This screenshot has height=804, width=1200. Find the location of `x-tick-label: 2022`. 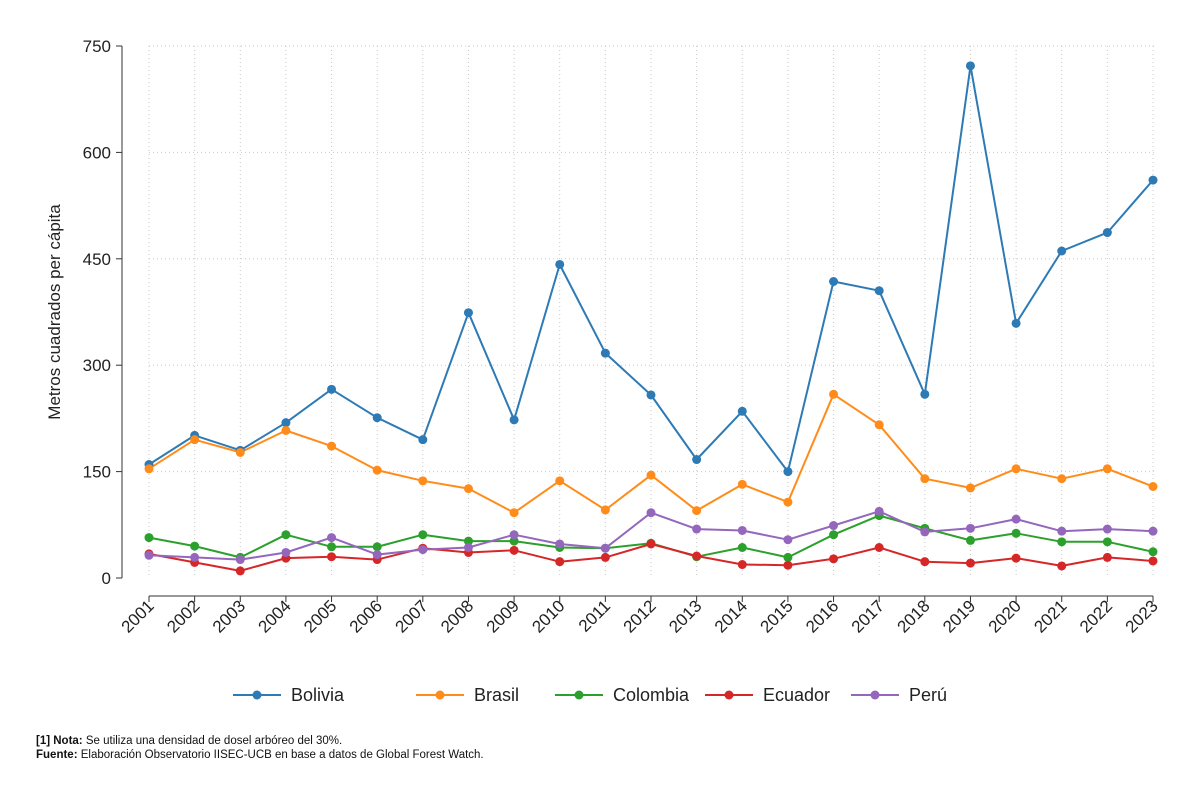

x-tick-label: 2022 is located at coordinates (1096, 616).